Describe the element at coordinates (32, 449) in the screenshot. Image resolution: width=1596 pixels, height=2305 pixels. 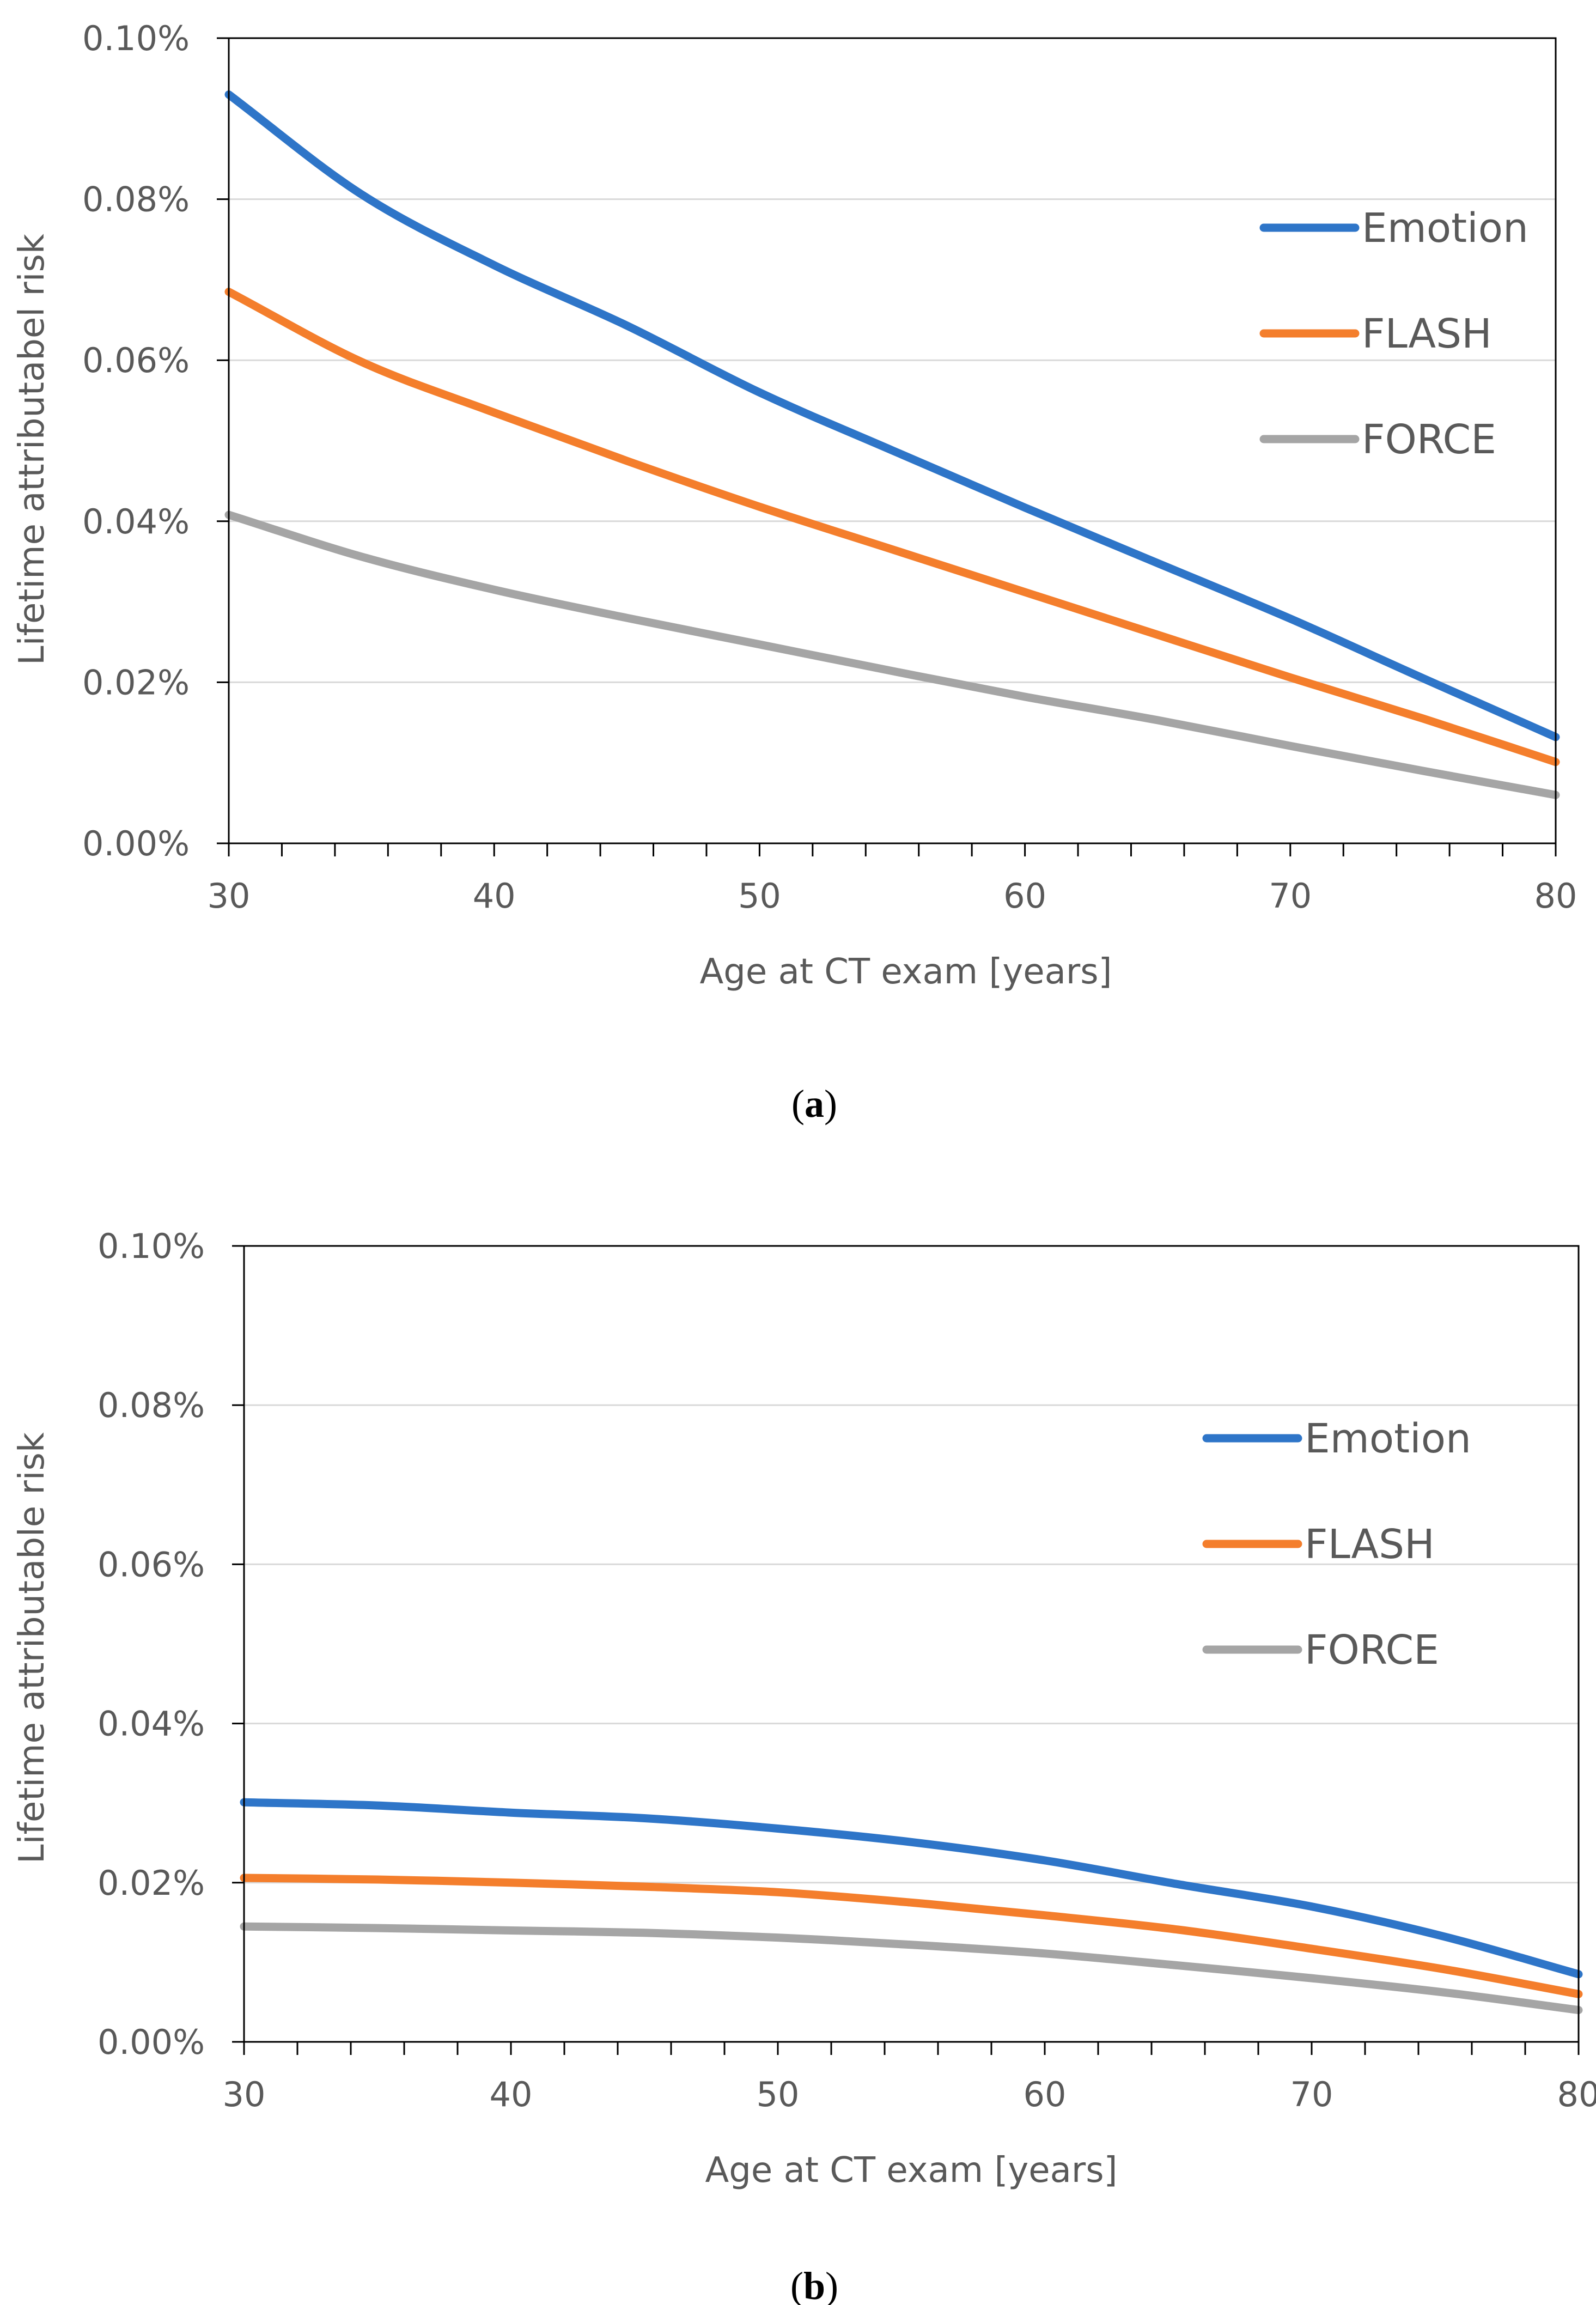
I see `y-axis-title-a: Lifetime attributabel risk` at that location.